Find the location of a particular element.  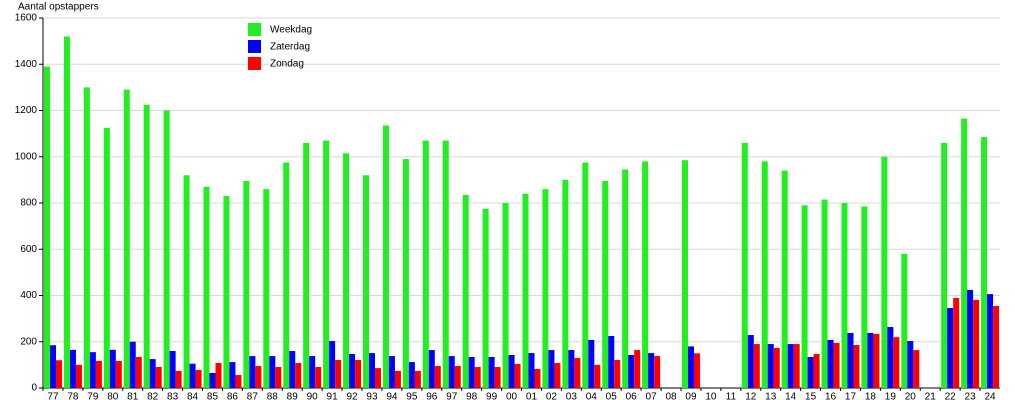

x-tick-label: 16 is located at coordinates (831, 396).